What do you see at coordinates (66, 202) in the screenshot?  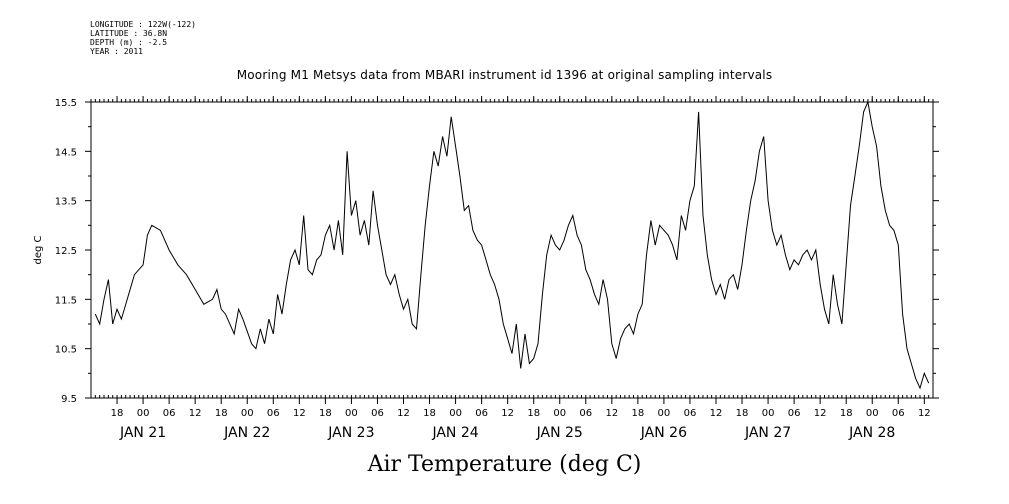 I see `y-tick-label: 13.5` at bounding box center [66, 202].